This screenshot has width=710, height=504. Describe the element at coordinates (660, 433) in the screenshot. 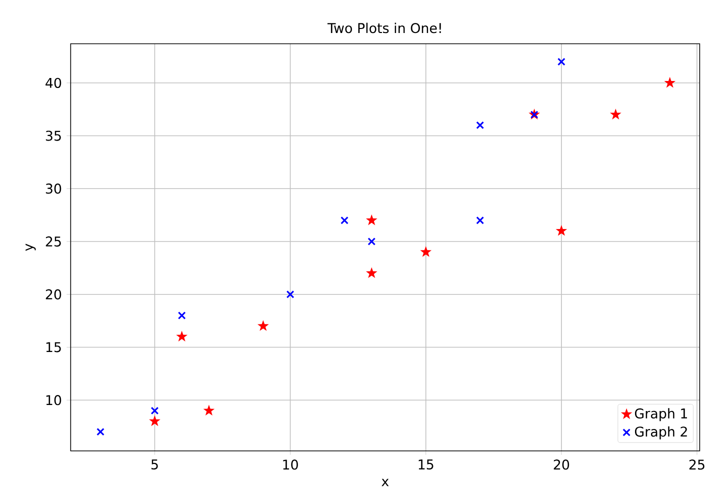

I see `legend-label: Graph 2` at that location.